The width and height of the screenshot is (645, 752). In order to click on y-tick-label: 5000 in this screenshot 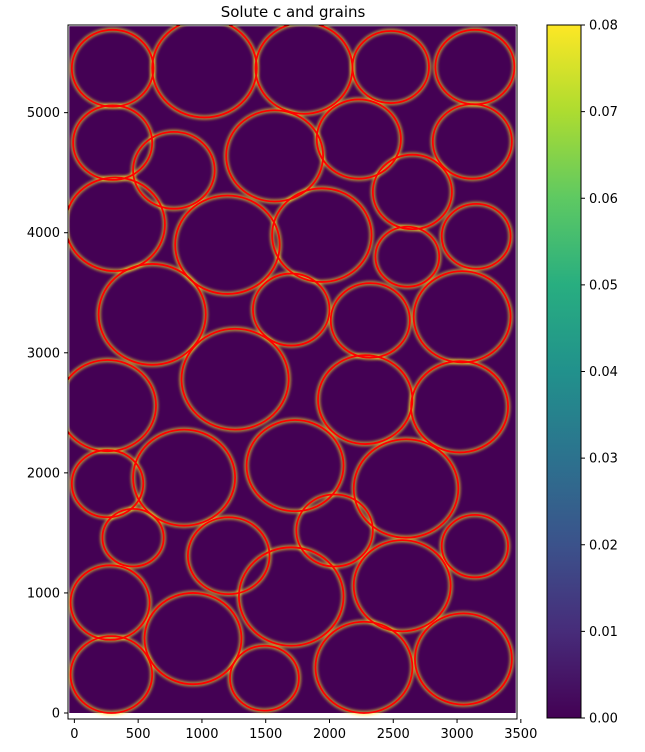, I will do `click(43, 113)`.